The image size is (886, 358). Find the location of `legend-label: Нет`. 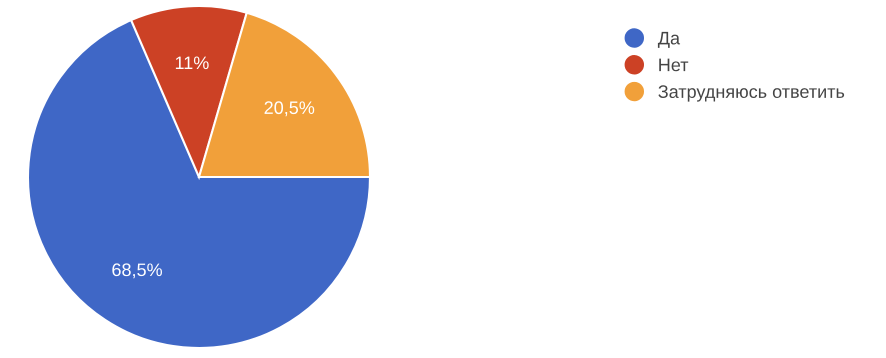

legend-label: Нет is located at coordinates (673, 65).